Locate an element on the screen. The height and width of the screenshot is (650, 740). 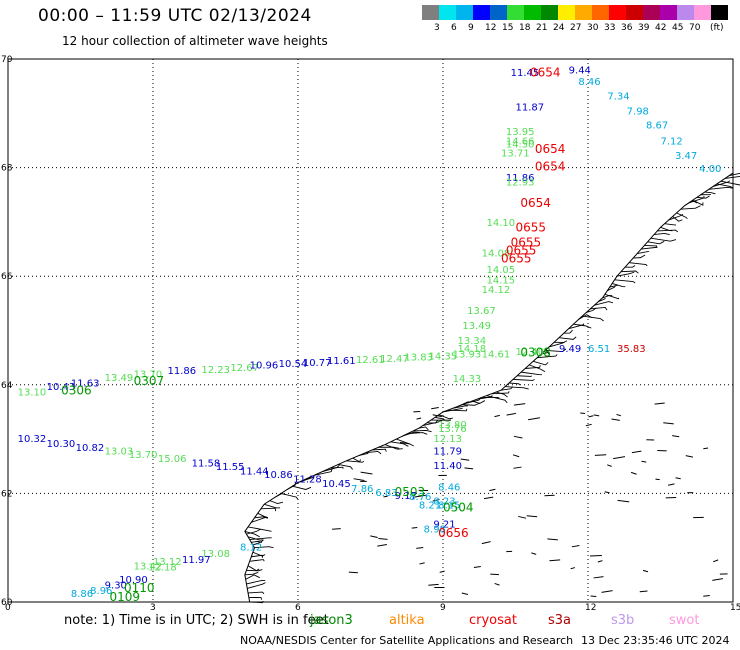
wave-height-value: 13.12 is located at coordinates (167, 562).